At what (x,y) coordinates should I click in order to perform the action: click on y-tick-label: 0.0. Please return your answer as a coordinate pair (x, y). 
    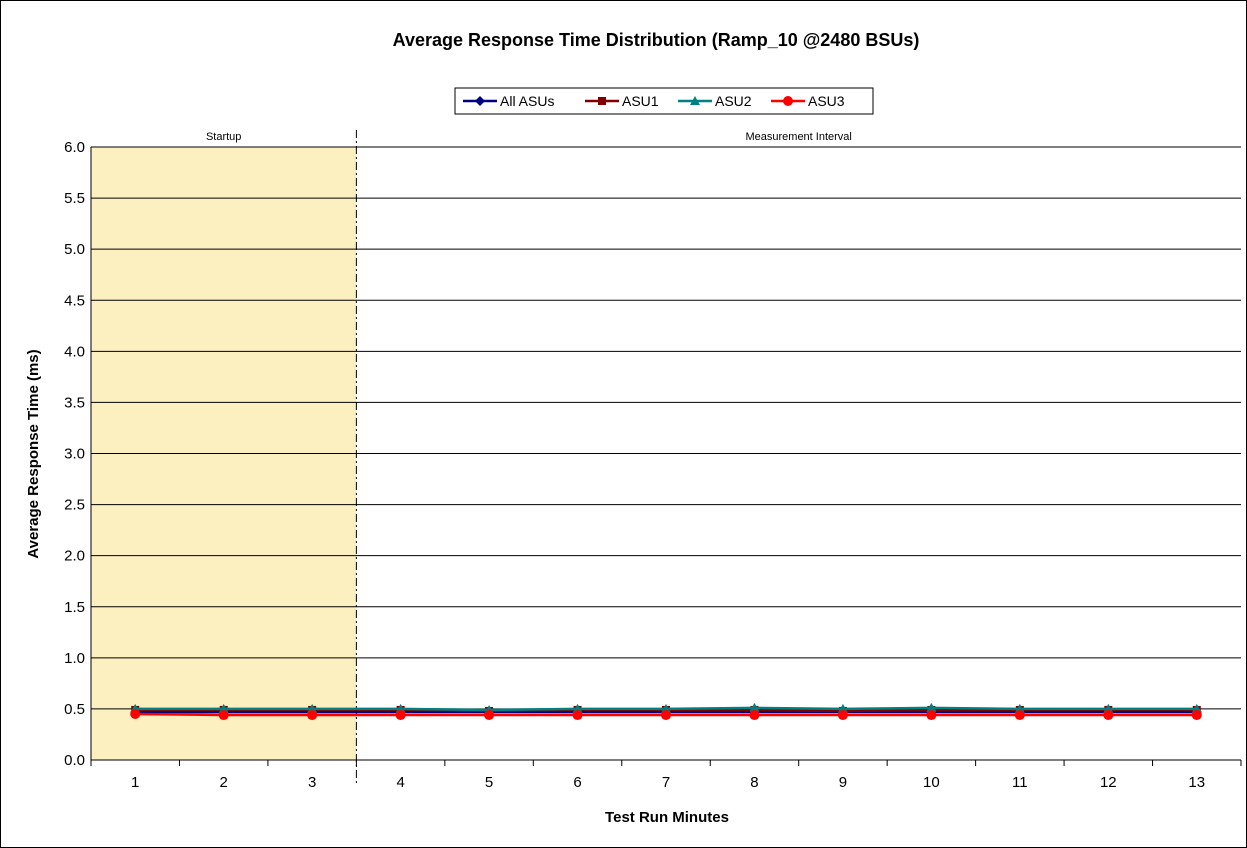
    Looking at the image, I should click on (74, 760).